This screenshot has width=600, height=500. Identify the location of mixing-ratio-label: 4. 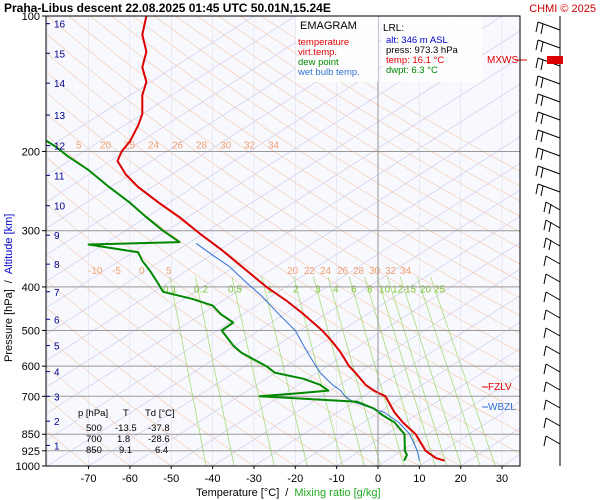
(336, 289).